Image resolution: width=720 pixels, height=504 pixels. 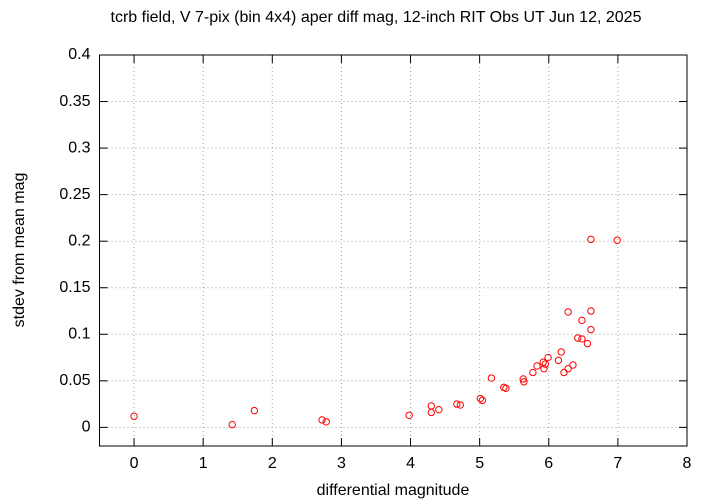 What do you see at coordinates (687, 463) in the screenshot?
I see `x-tick-label: 8` at bounding box center [687, 463].